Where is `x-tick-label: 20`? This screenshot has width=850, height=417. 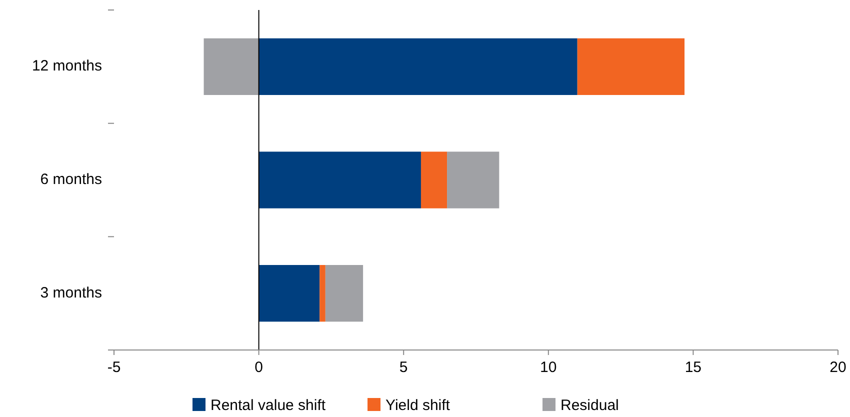 x-tick-label: 20 is located at coordinates (838, 367).